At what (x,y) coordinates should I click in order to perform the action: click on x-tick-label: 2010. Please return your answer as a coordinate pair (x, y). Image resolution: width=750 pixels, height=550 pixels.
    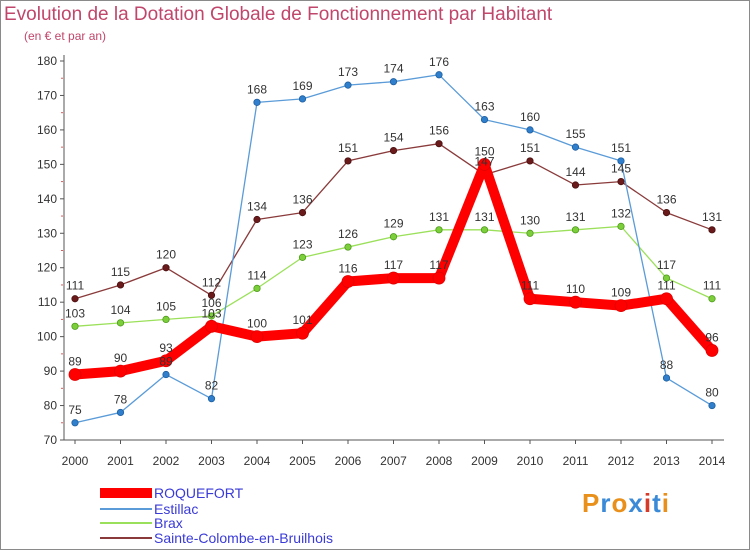
    Looking at the image, I should click on (530, 461).